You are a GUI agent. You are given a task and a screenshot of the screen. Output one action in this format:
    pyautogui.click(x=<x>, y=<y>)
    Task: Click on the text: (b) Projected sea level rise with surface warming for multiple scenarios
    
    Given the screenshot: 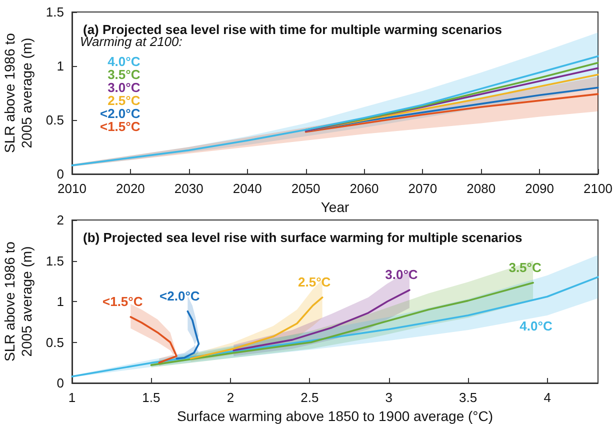 What is the action you would take?
    pyautogui.click(x=302, y=237)
    